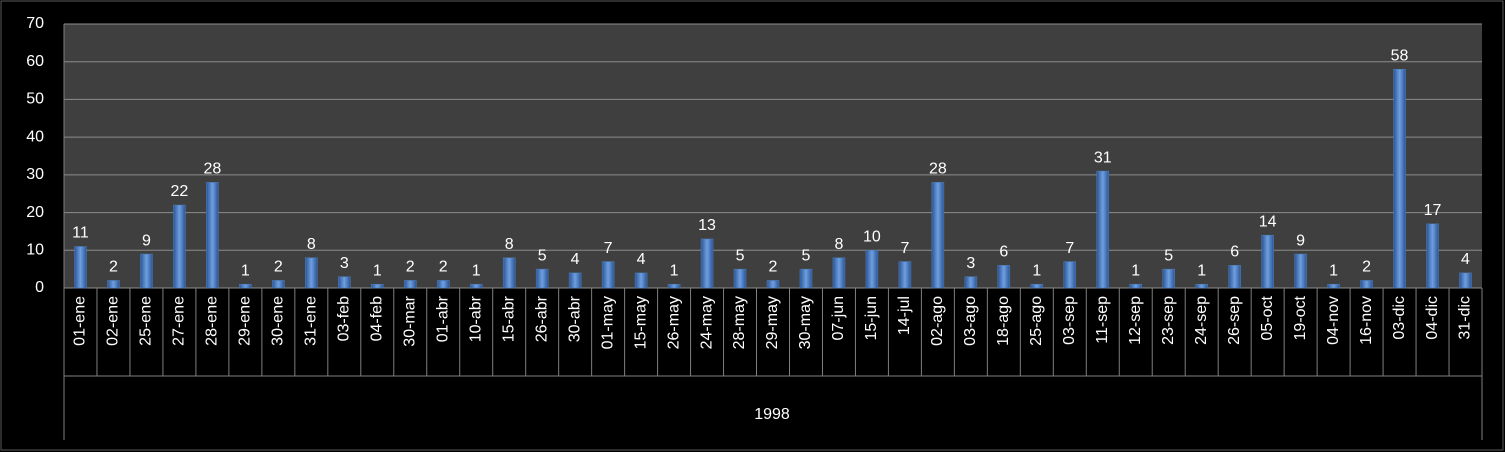  Describe the element at coordinates (35, 61) in the screenshot. I see `y-tick-label: 60` at that location.